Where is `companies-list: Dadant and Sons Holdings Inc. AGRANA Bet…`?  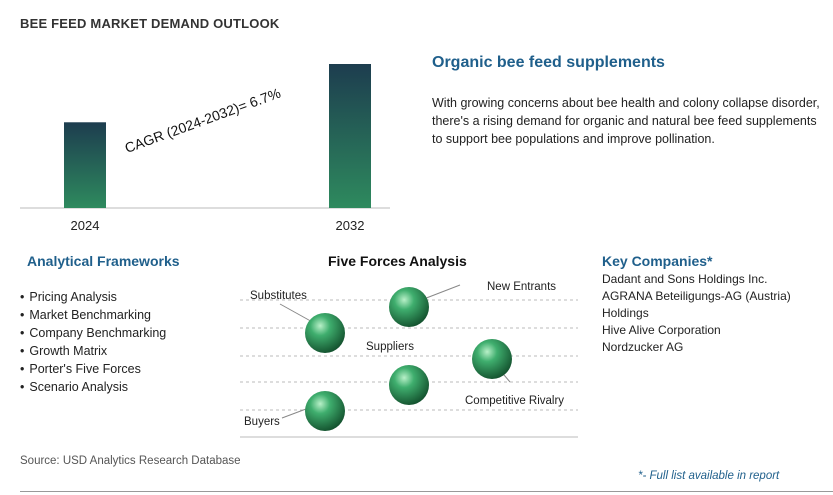
companies-list: Dadant and Sons Holdings Inc. AGRANA Bet… is located at coordinates (714, 313).